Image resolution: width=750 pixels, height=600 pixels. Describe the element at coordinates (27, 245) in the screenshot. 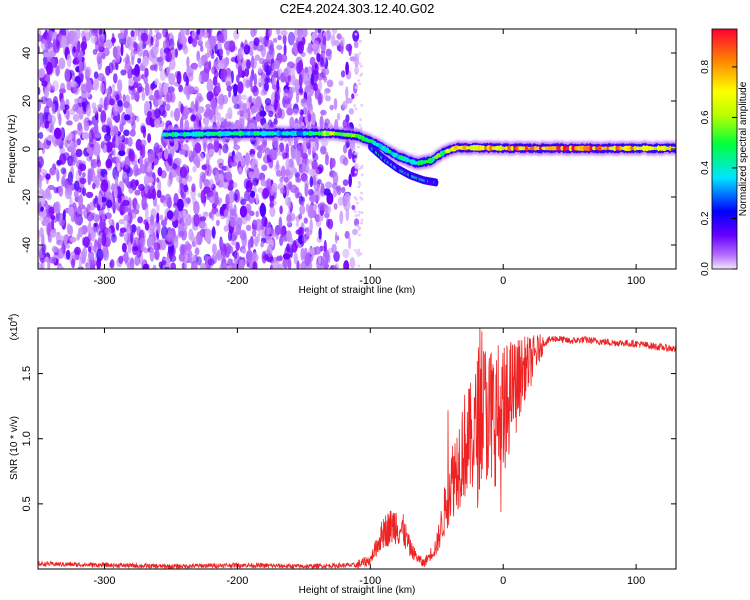

I see `y-tick-label: -40` at that location.